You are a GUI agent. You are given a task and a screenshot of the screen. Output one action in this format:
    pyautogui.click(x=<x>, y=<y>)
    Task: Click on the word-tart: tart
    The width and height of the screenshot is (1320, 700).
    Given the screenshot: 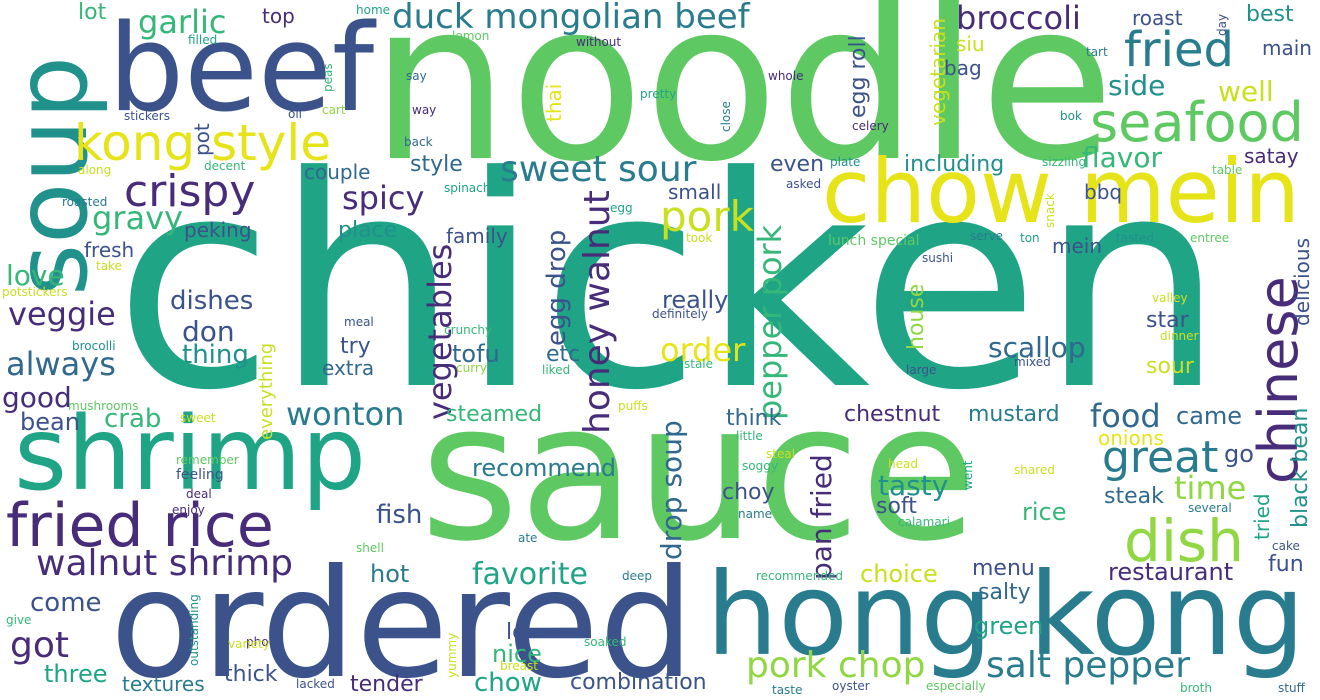 What is the action you would take?
    pyautogui.click(x=1097, y=52)
    